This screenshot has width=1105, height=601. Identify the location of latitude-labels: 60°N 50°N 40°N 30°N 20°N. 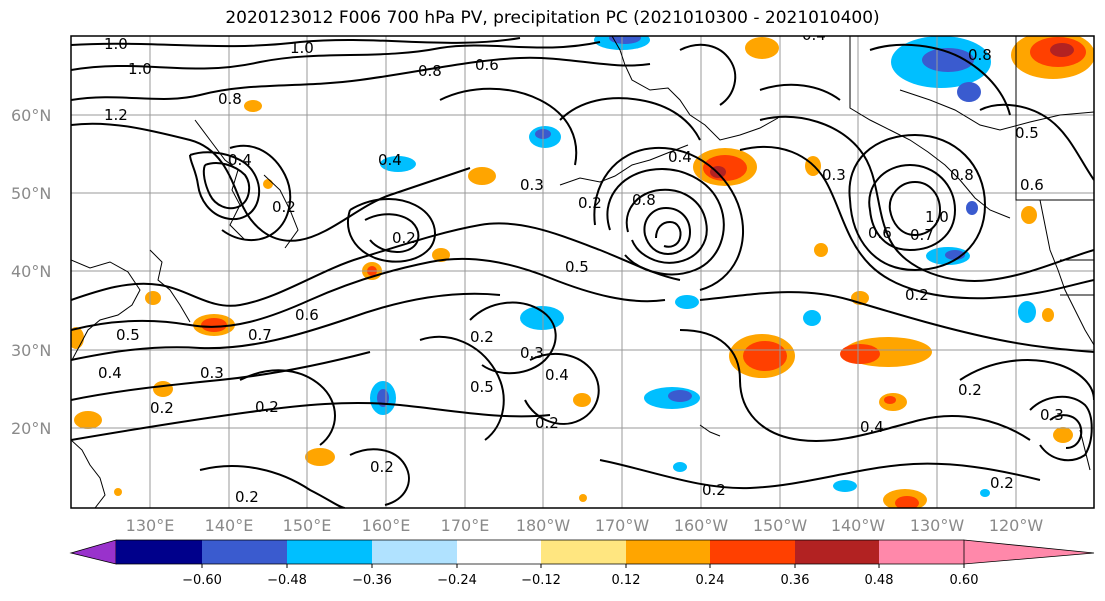
(31, 272).